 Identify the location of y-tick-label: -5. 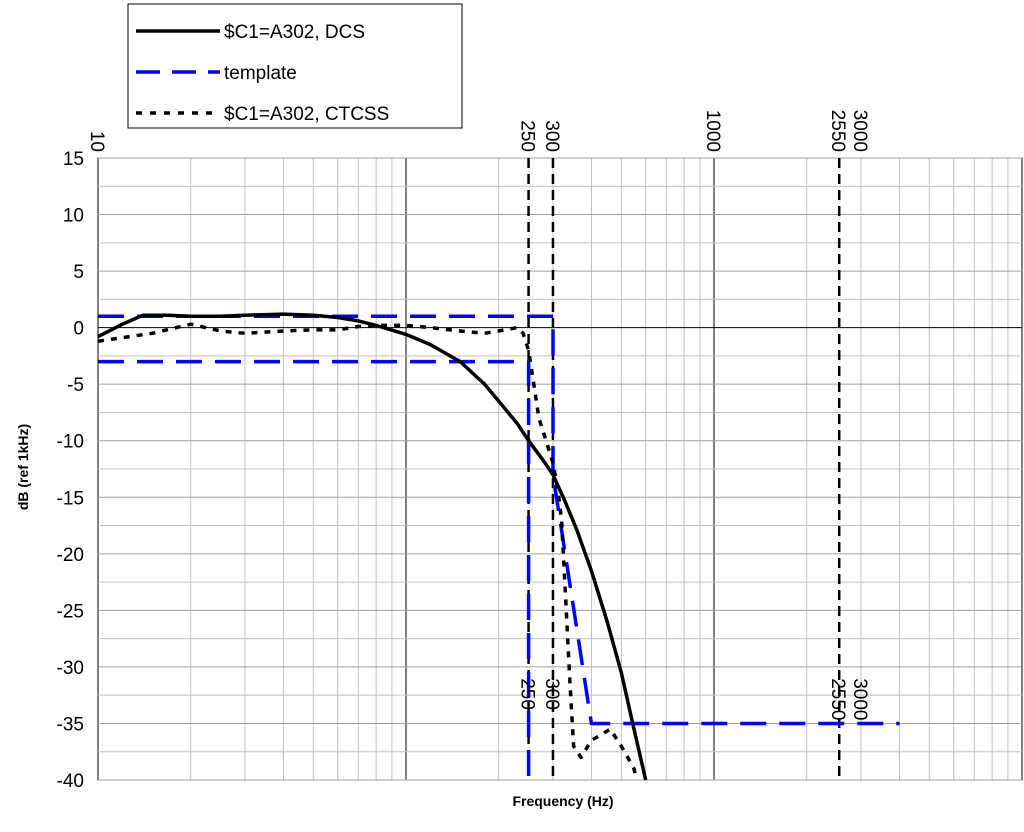
(75, 385).